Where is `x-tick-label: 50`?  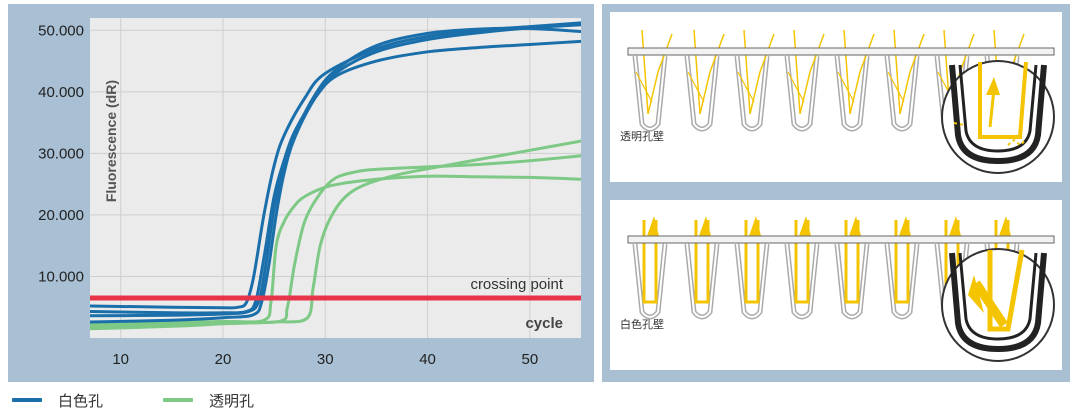 x-tick-label: 50 is located at coordinates (530, 359).